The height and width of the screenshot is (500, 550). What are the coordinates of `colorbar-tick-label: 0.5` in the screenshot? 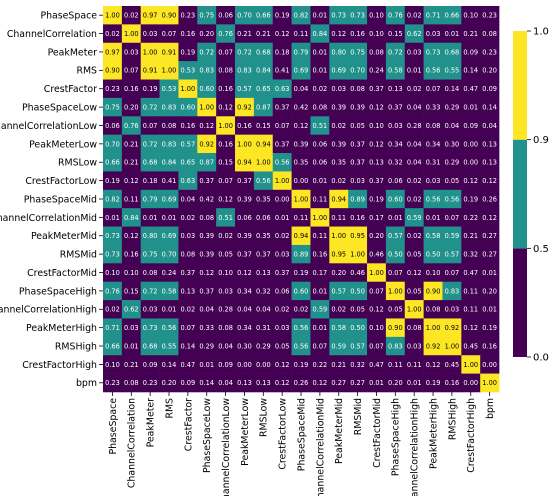 It's located at (541, 249).